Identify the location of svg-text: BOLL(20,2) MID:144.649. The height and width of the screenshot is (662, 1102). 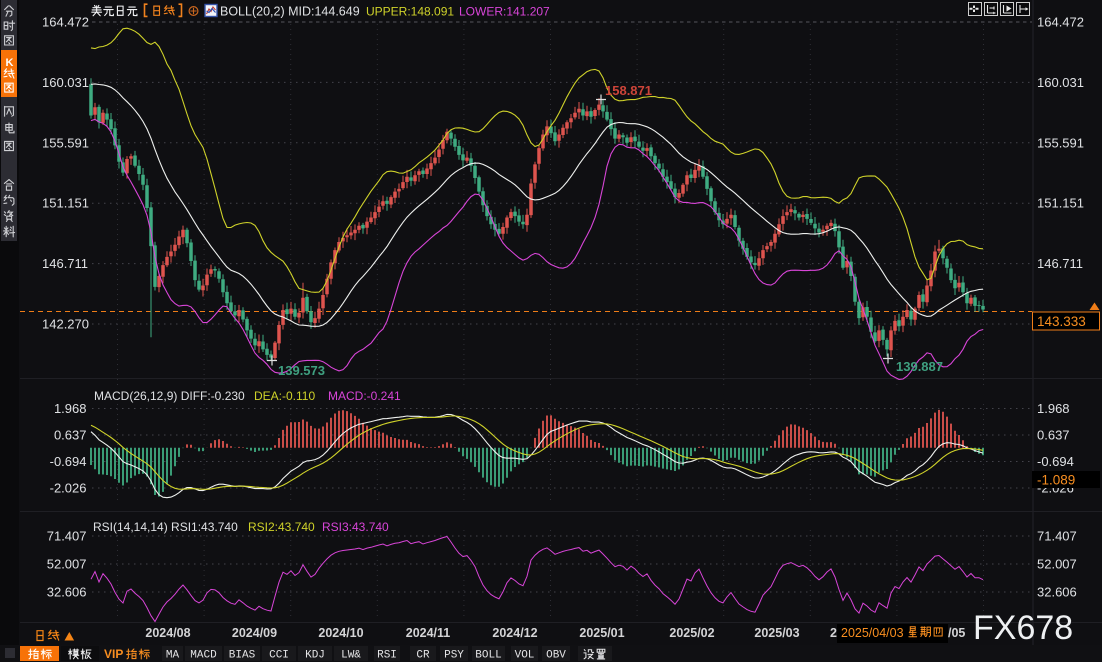
(290, 12).